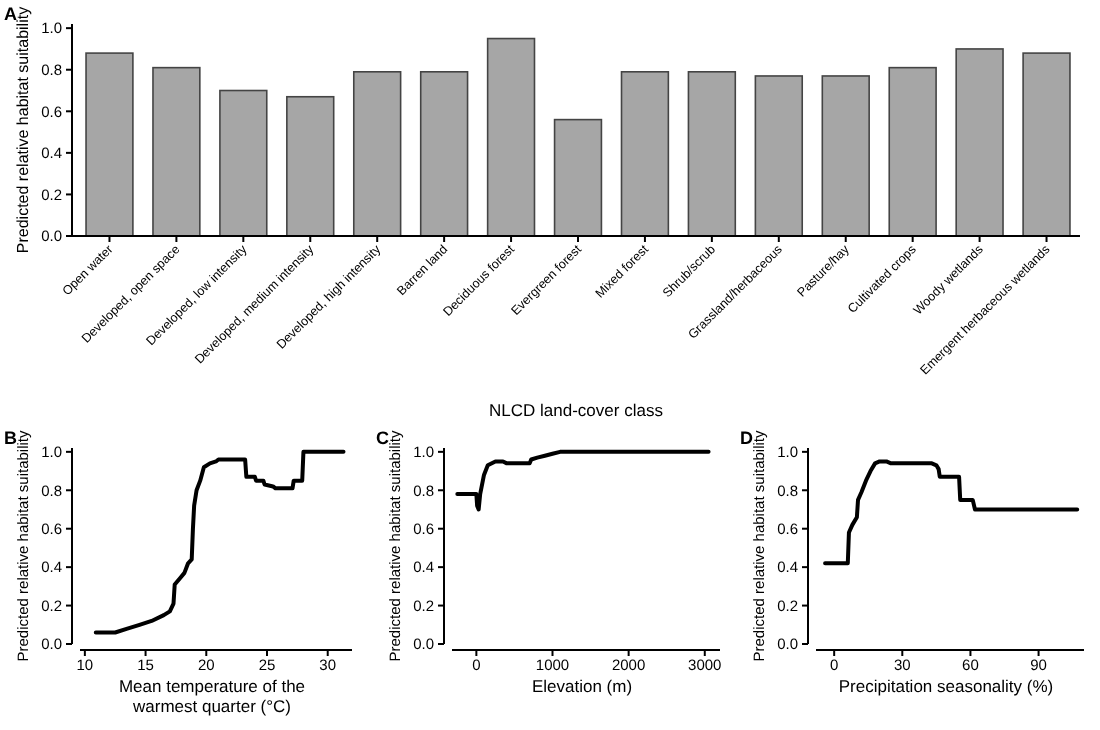  I want to click on chart-title: A, so click(11, 14).